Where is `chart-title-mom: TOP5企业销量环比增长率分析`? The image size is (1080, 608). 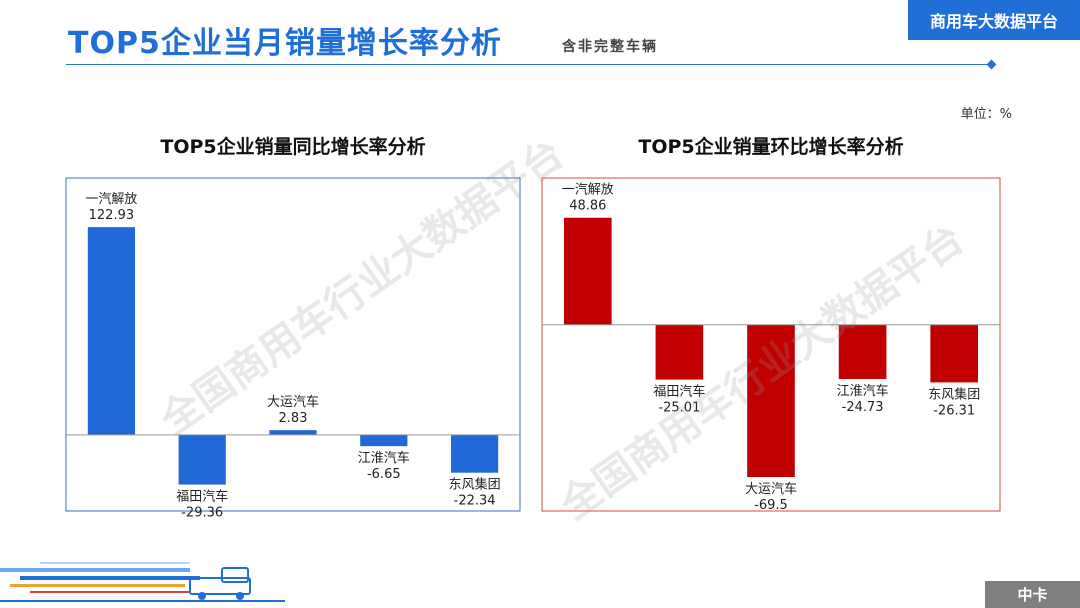 chart-title-mom: TOP5企业销量环比增长率分析 is located at coordinates (771, 147).